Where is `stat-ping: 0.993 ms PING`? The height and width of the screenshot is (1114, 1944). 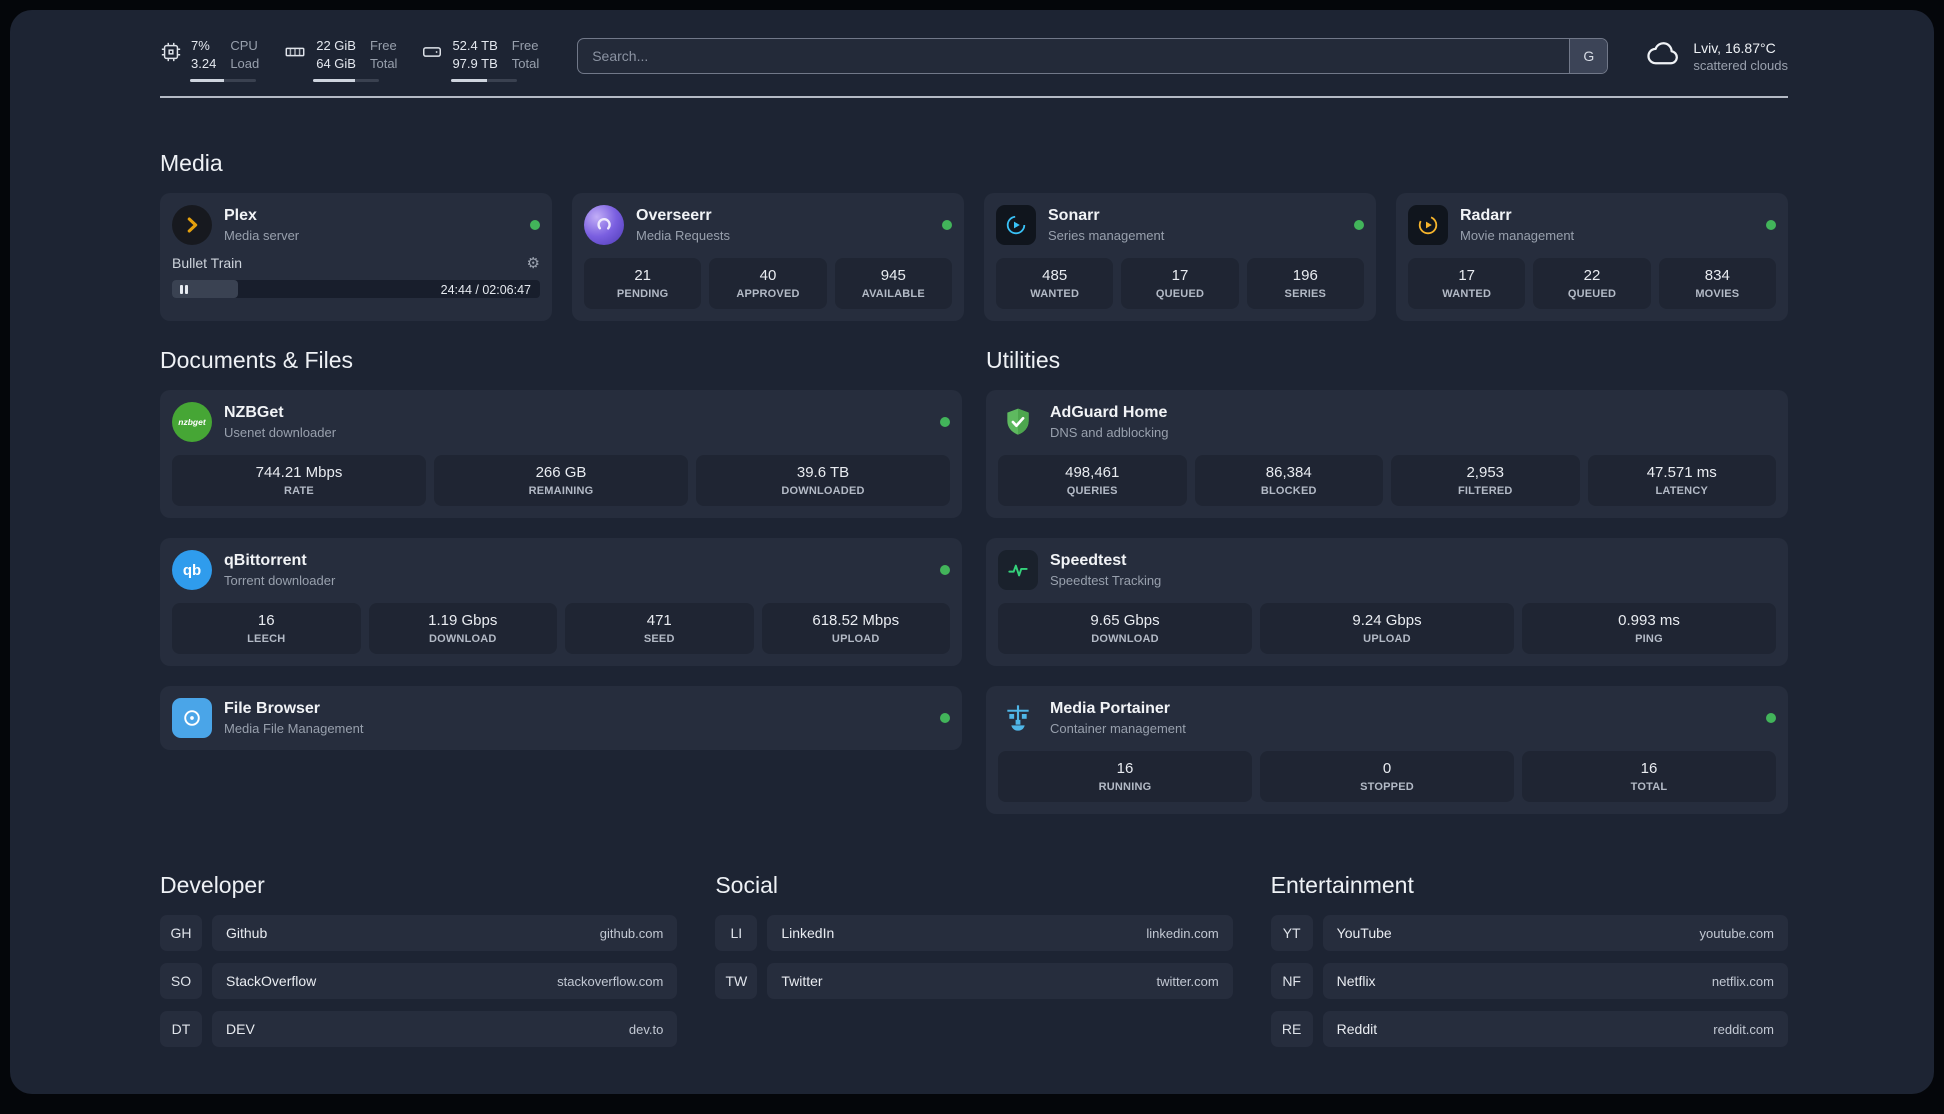
stat-ping: 0.993 ms PING is located at coordinates (1649, 628).